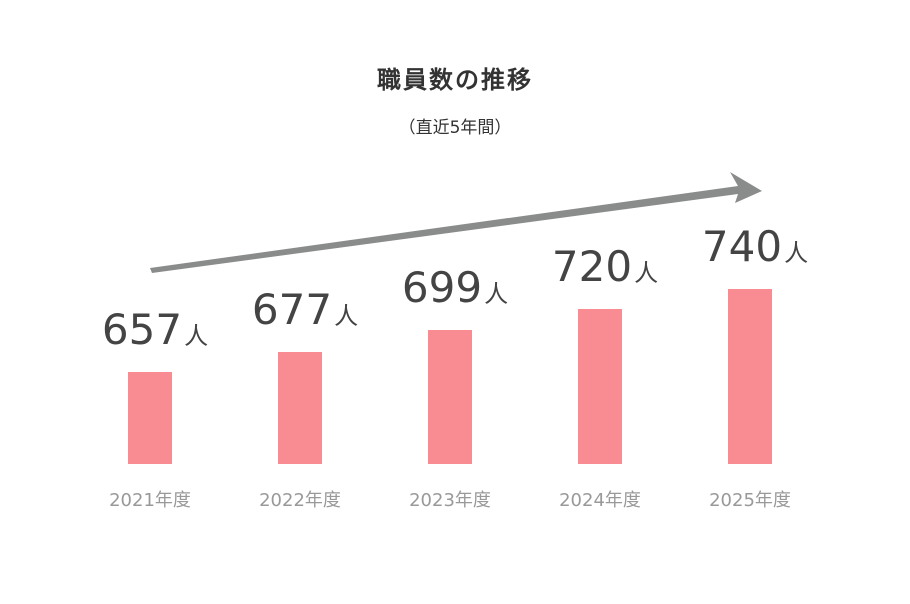  I want to click on value-label: 720人, so click(605, 266).